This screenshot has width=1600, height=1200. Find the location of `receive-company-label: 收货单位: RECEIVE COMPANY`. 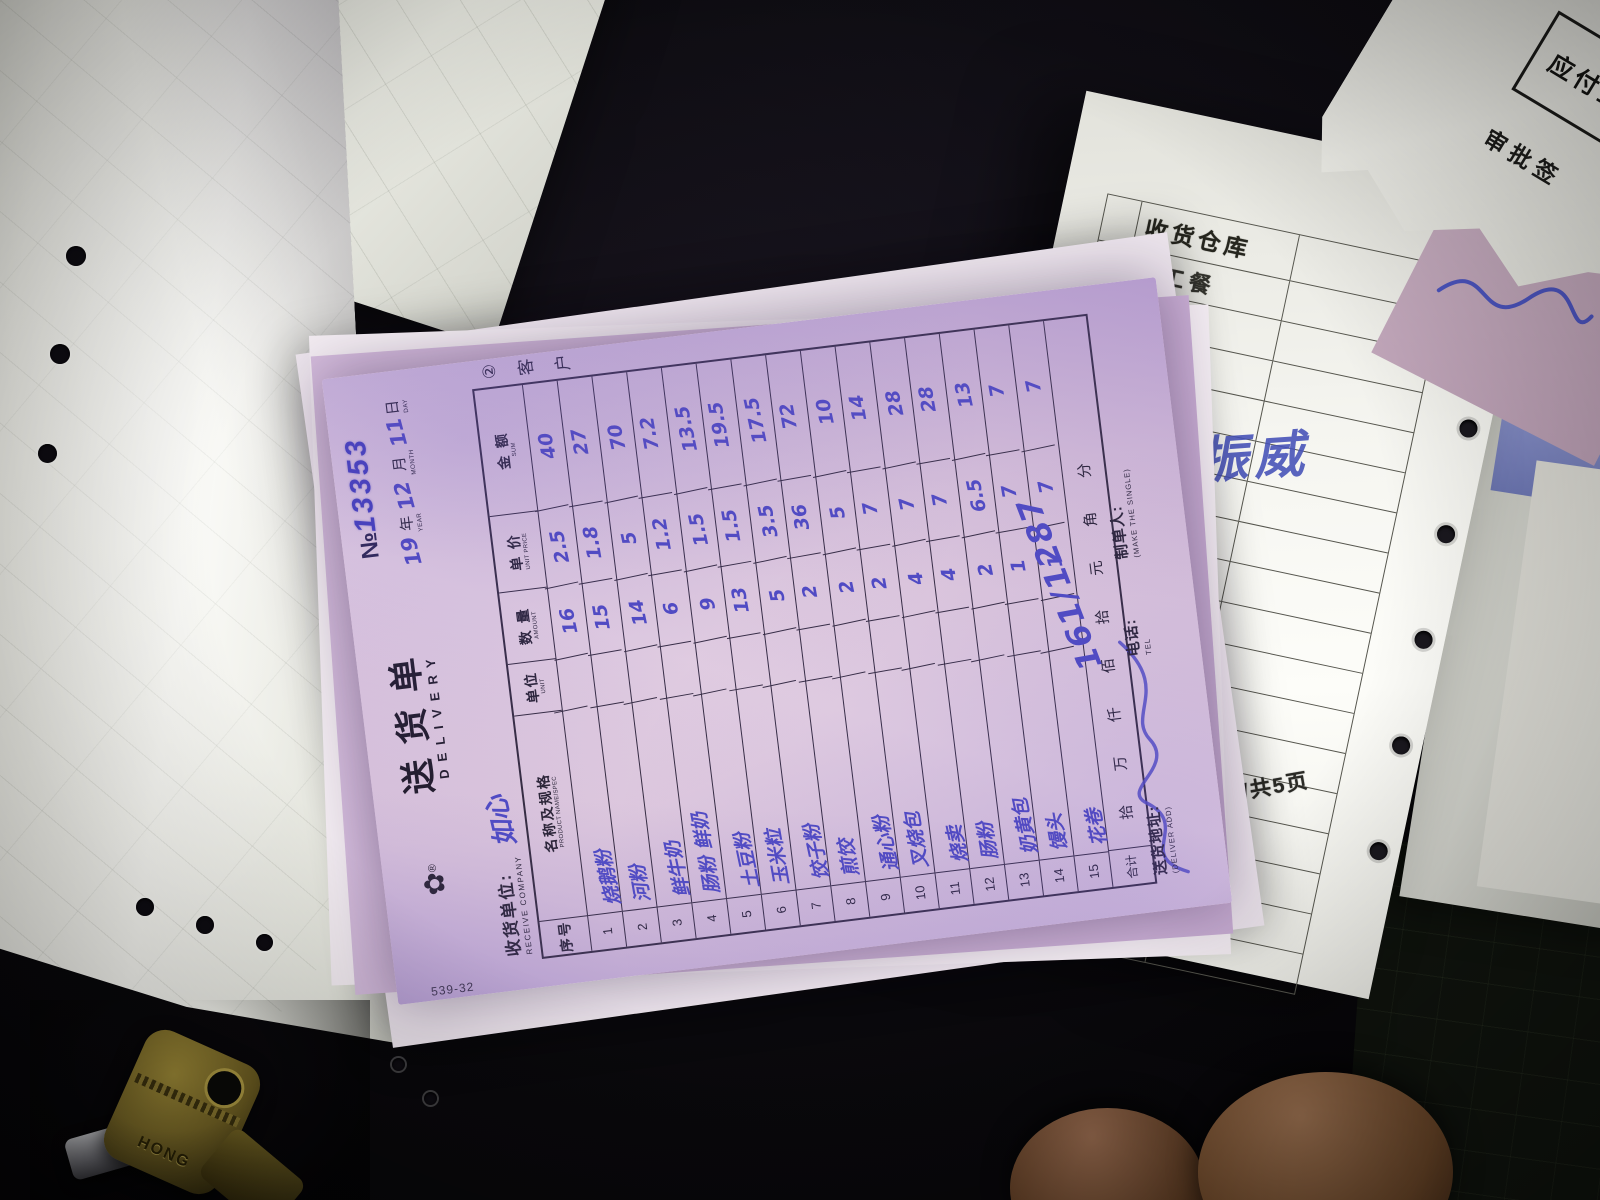

receive-company-label: 收货单位: RECEIVE COMPANY is located at coordinates (515, 906).